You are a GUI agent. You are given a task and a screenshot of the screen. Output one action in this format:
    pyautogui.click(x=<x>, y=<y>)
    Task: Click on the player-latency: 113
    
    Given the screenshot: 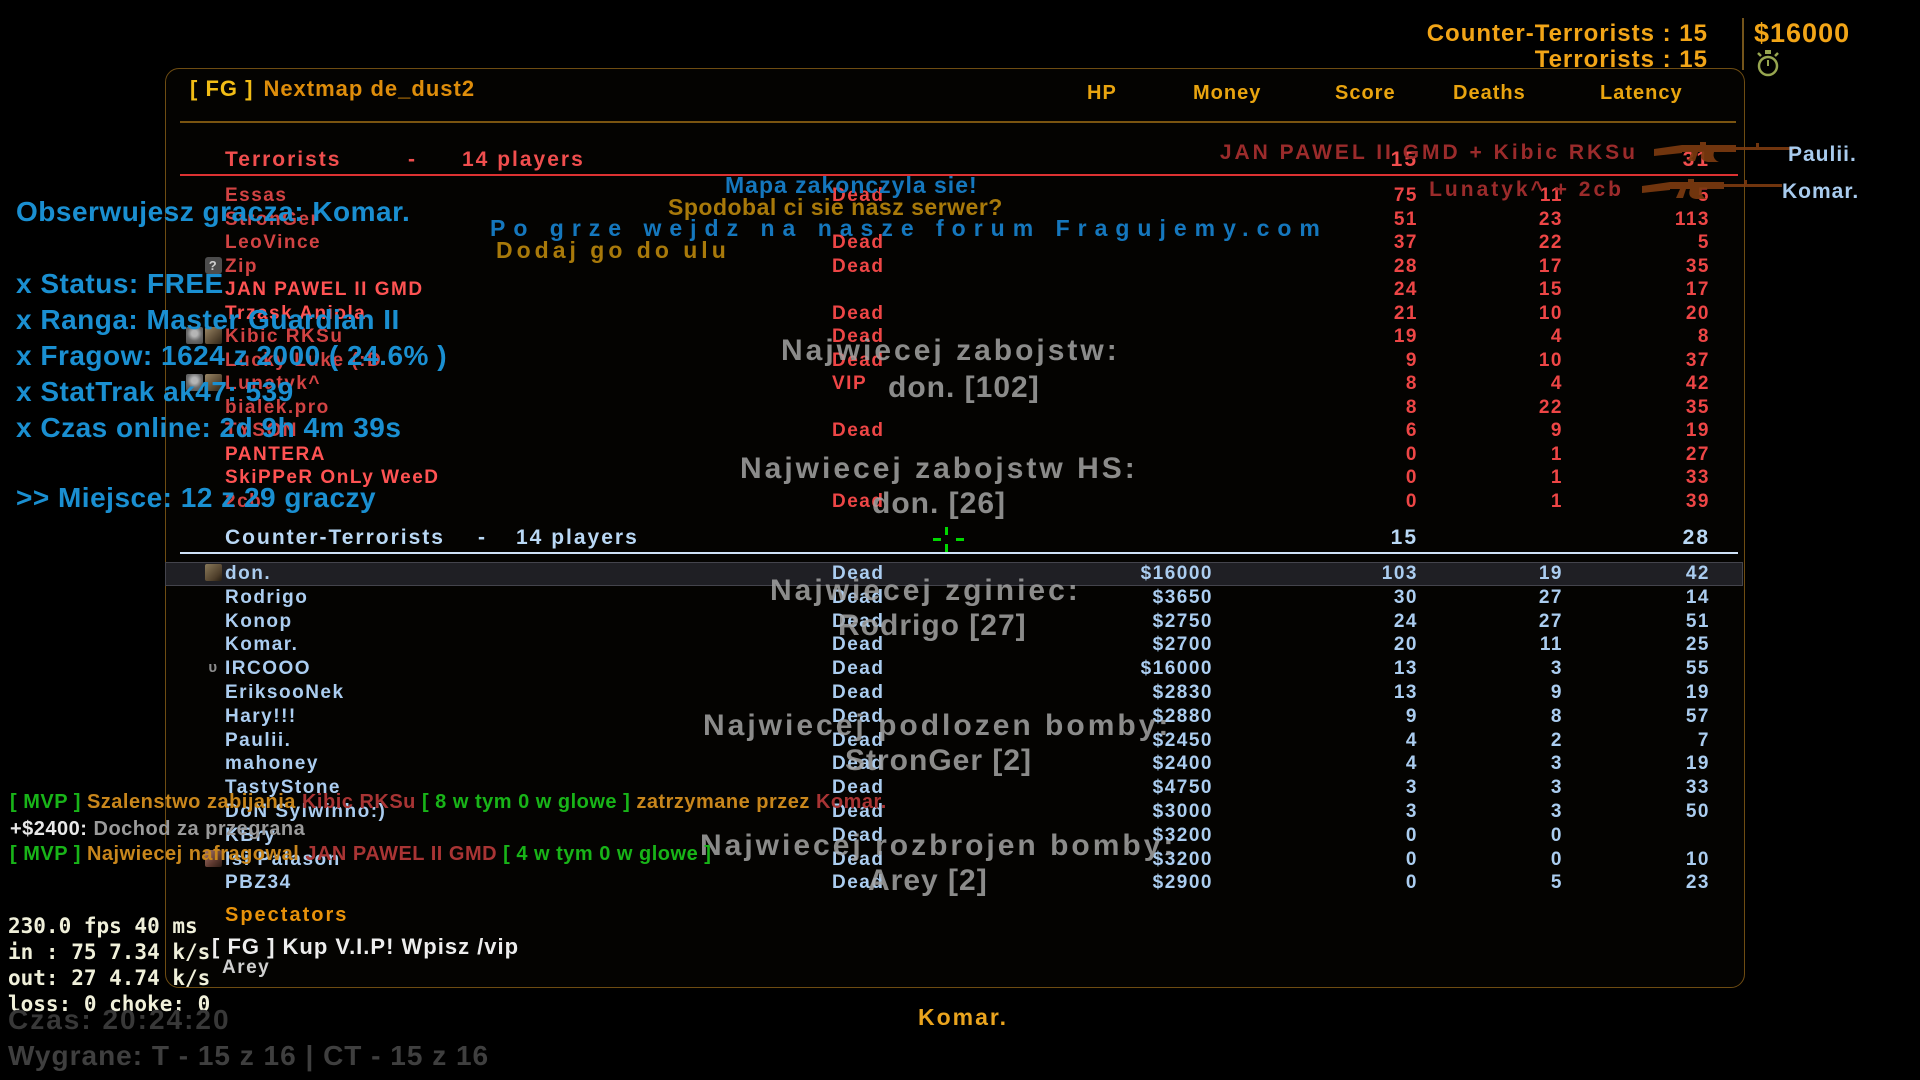 What is the action you would take?
    pyautogui.click(x=1692, y=219)
    